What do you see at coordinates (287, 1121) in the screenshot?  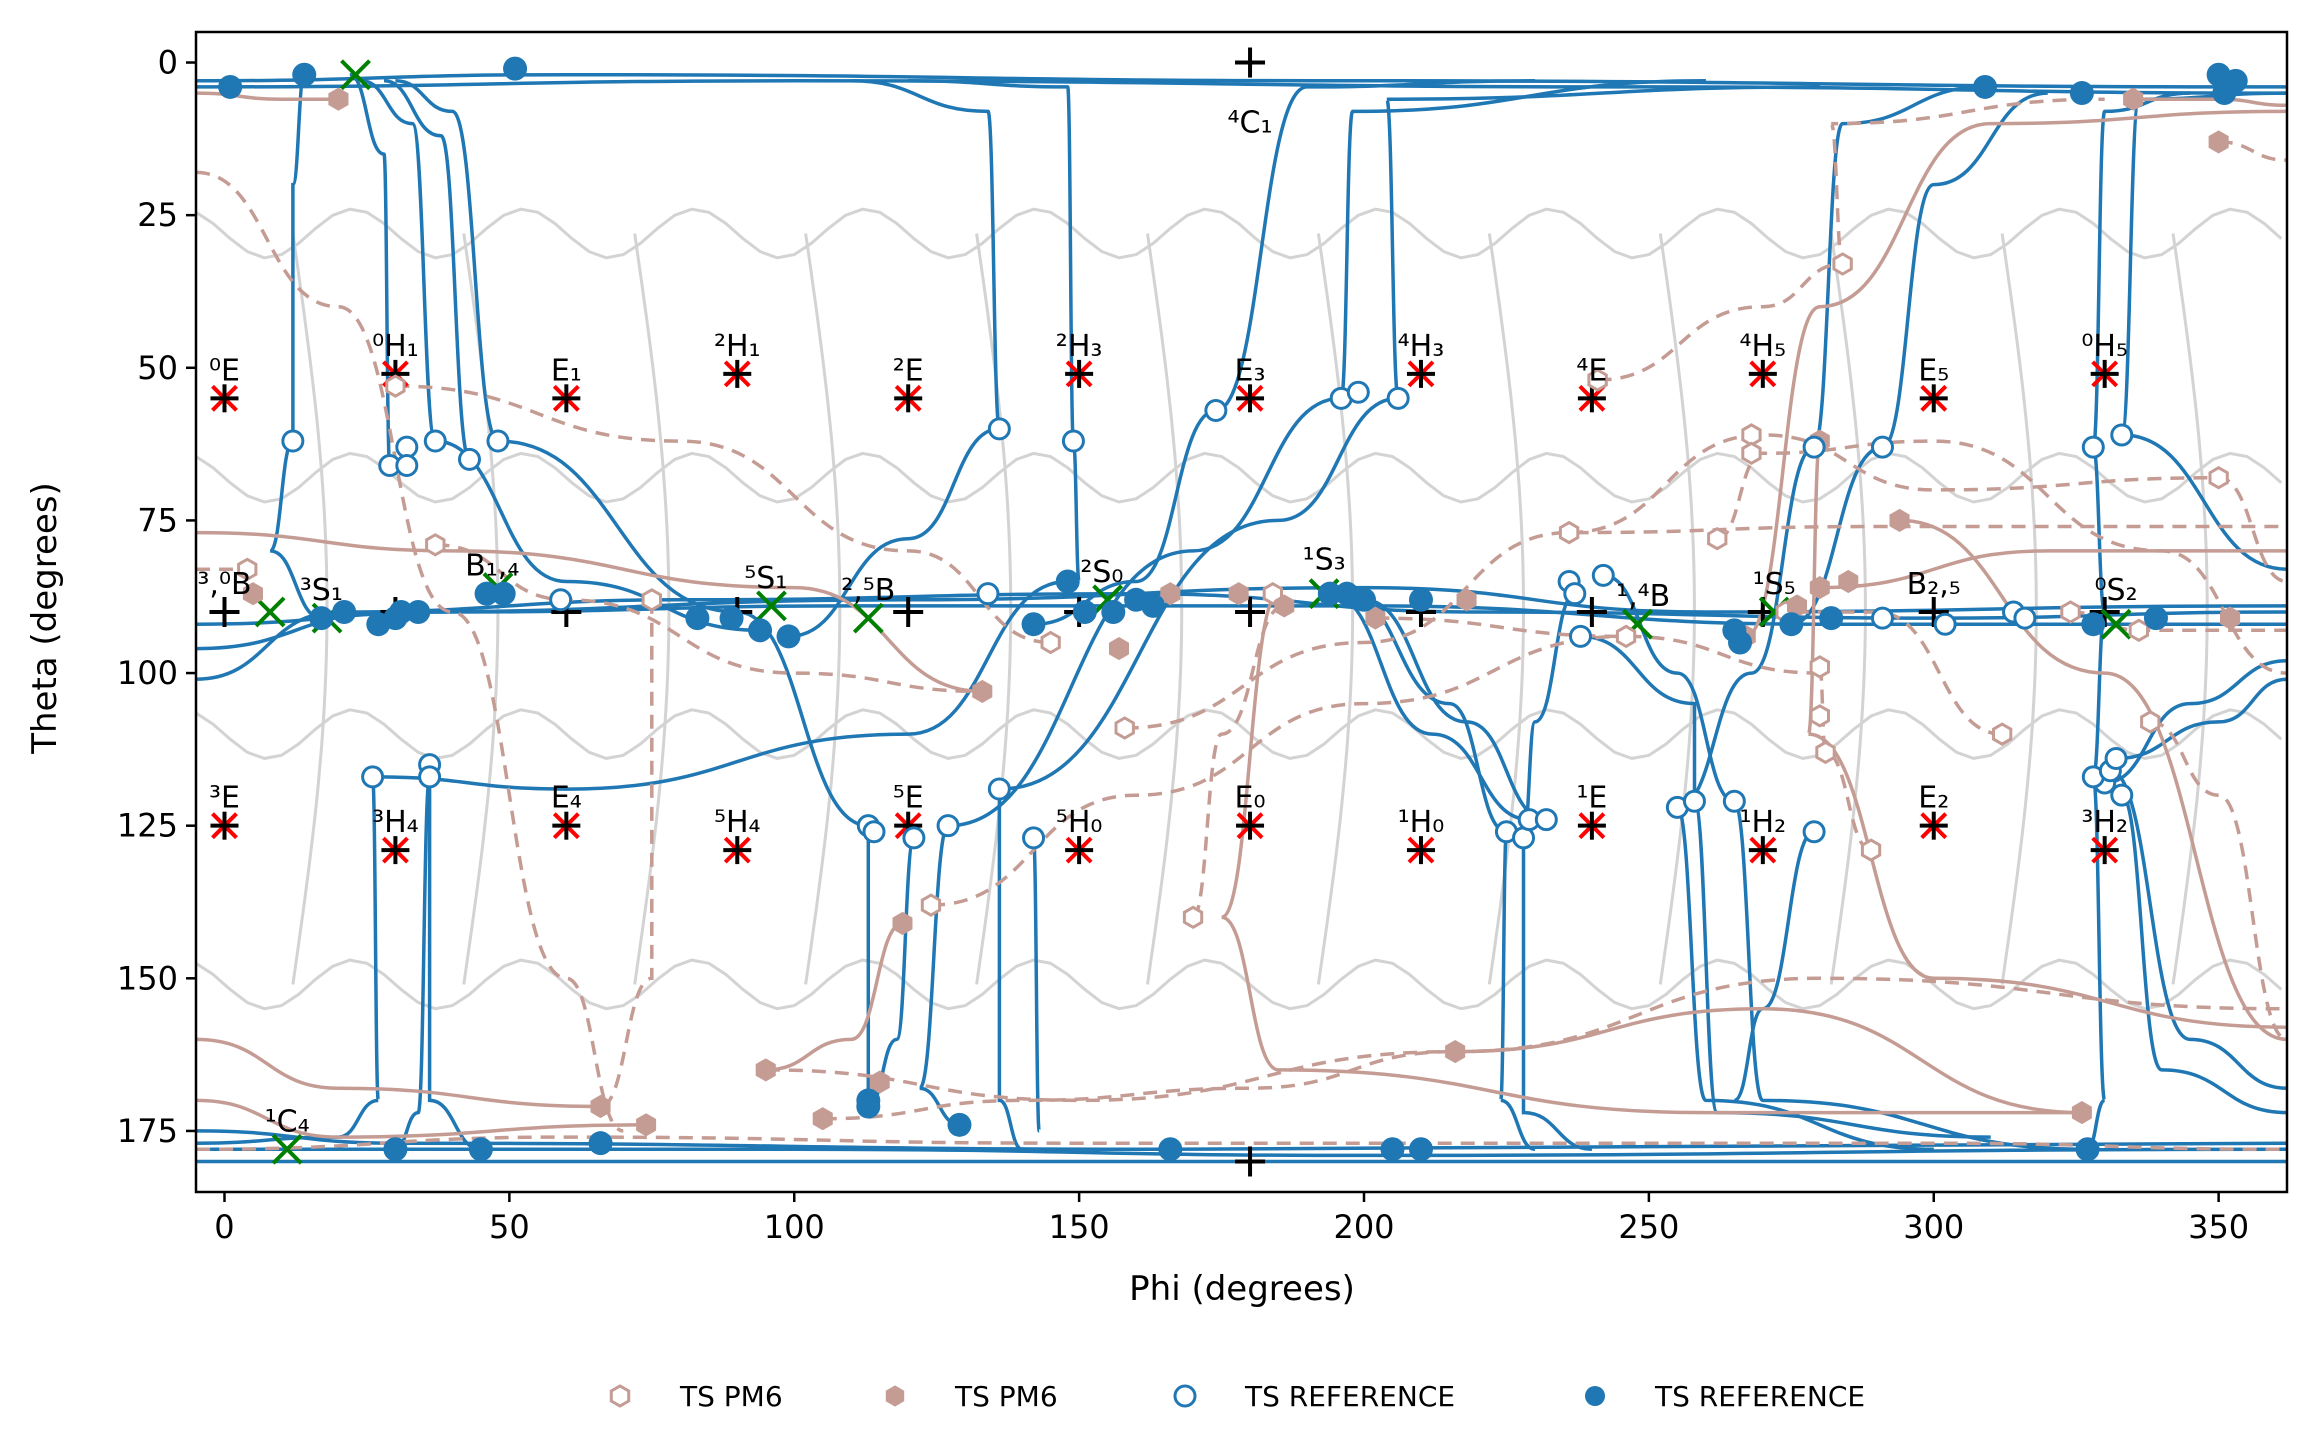 I see `conformation-label: ¹C₄` at bounding box center [287, 1121].